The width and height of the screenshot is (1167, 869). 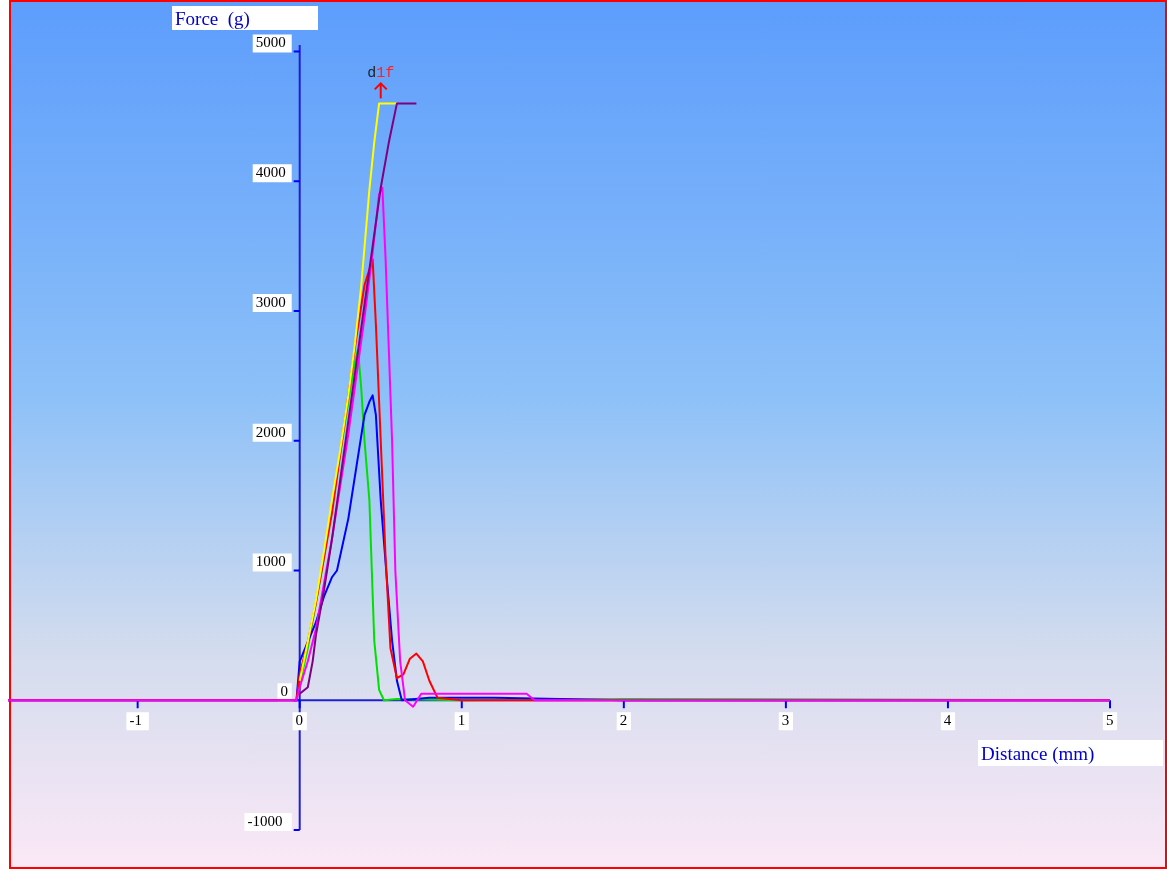 I want to click on y-axis-title: Force (g), so click(x=212, y=19).